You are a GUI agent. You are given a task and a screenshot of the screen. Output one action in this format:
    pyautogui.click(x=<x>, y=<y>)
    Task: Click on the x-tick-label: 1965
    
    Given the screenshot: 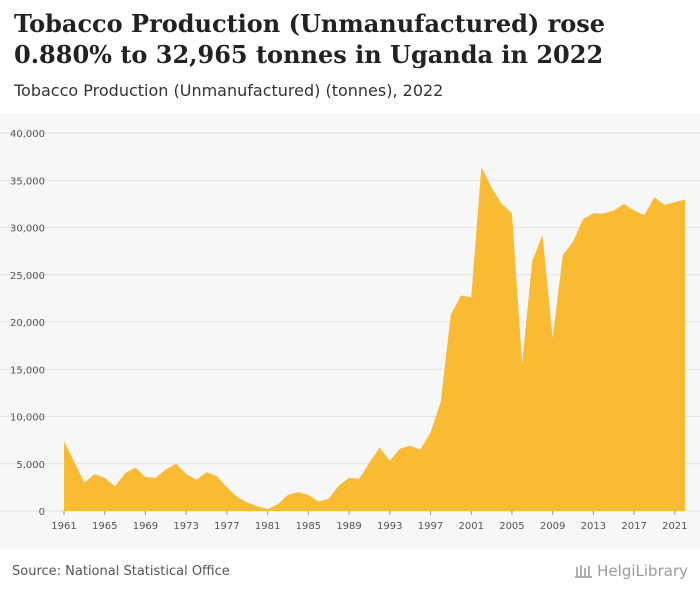 What is the action you would take?
    pyautogui.click(x=104, y=526)
    